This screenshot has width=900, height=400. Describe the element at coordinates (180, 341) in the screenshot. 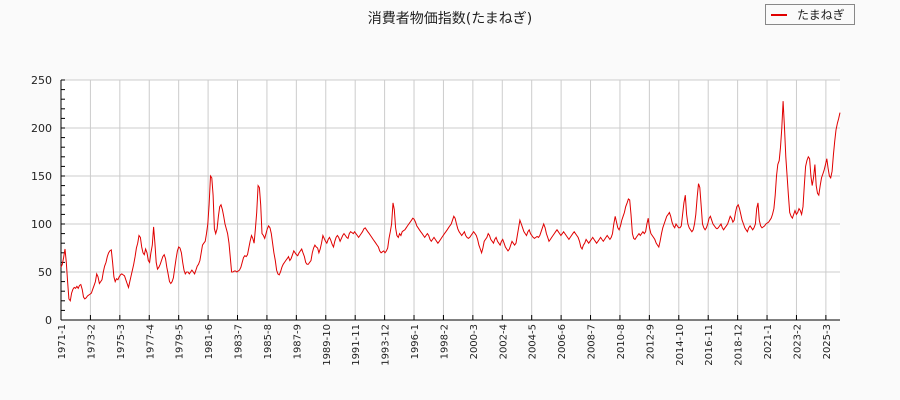

I see `x-tick-label: 1979-5` at that location.